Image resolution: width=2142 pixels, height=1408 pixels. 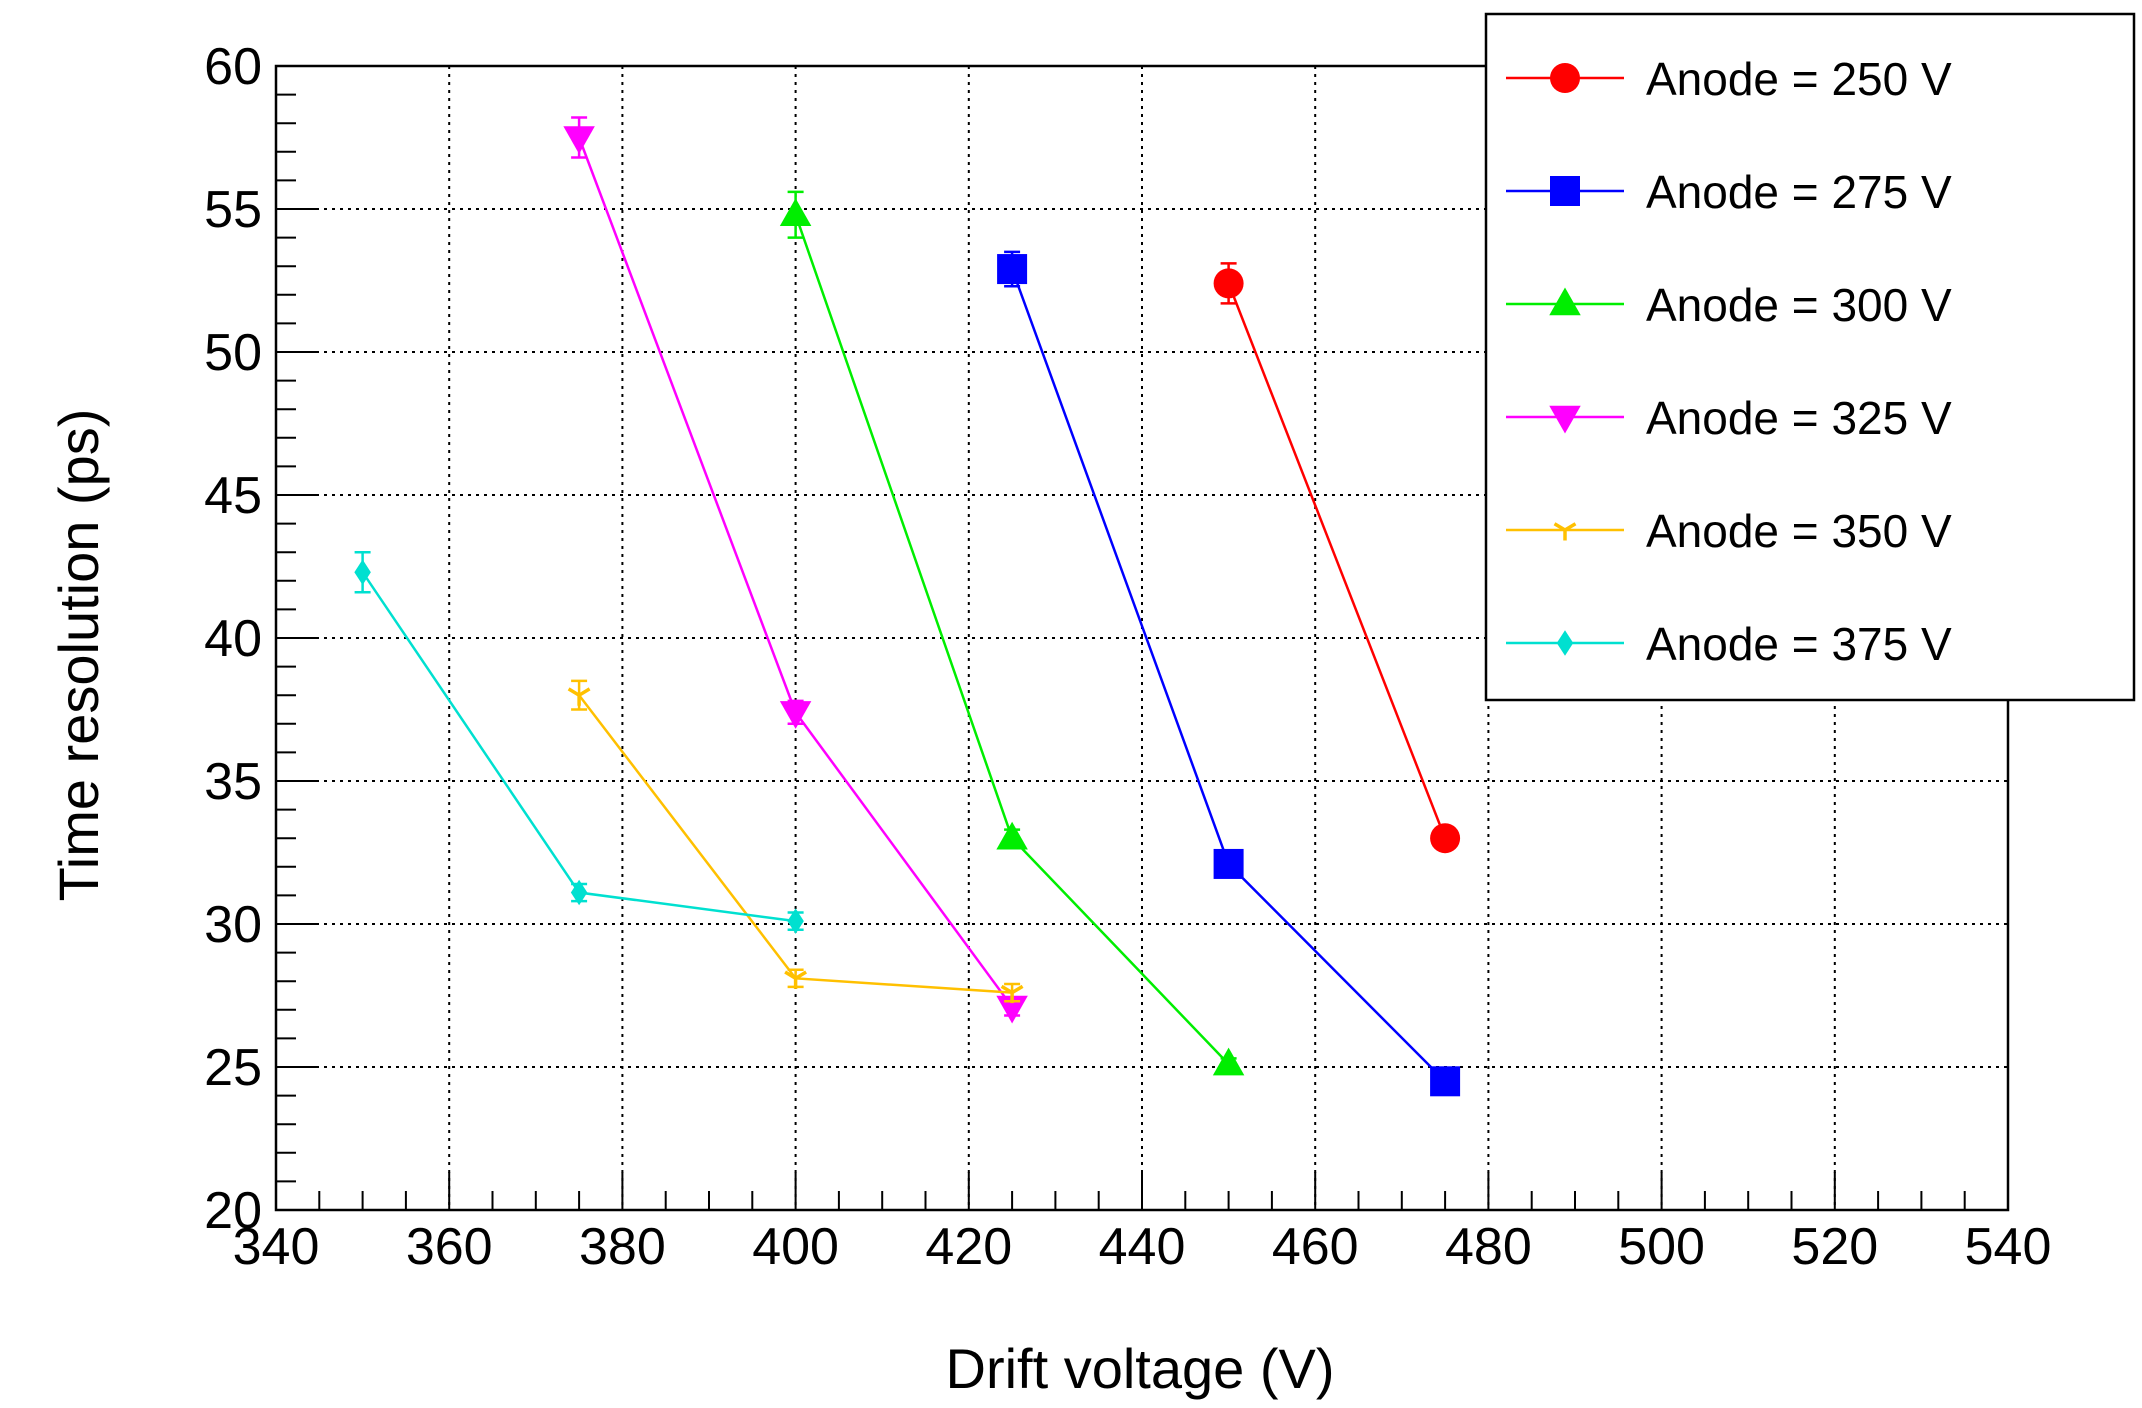 I want to click on x-axis-title: Drift voltage (V), so click(x=1140, y=1368).